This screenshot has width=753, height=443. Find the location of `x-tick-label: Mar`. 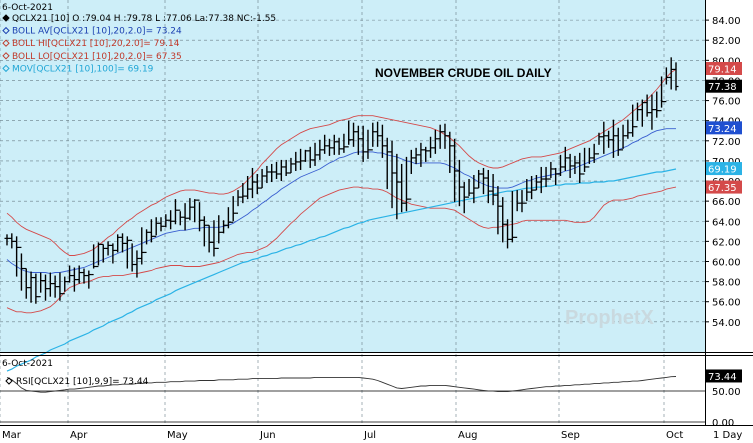

x-tick-label: Mar is located at coordinates (12, 435).